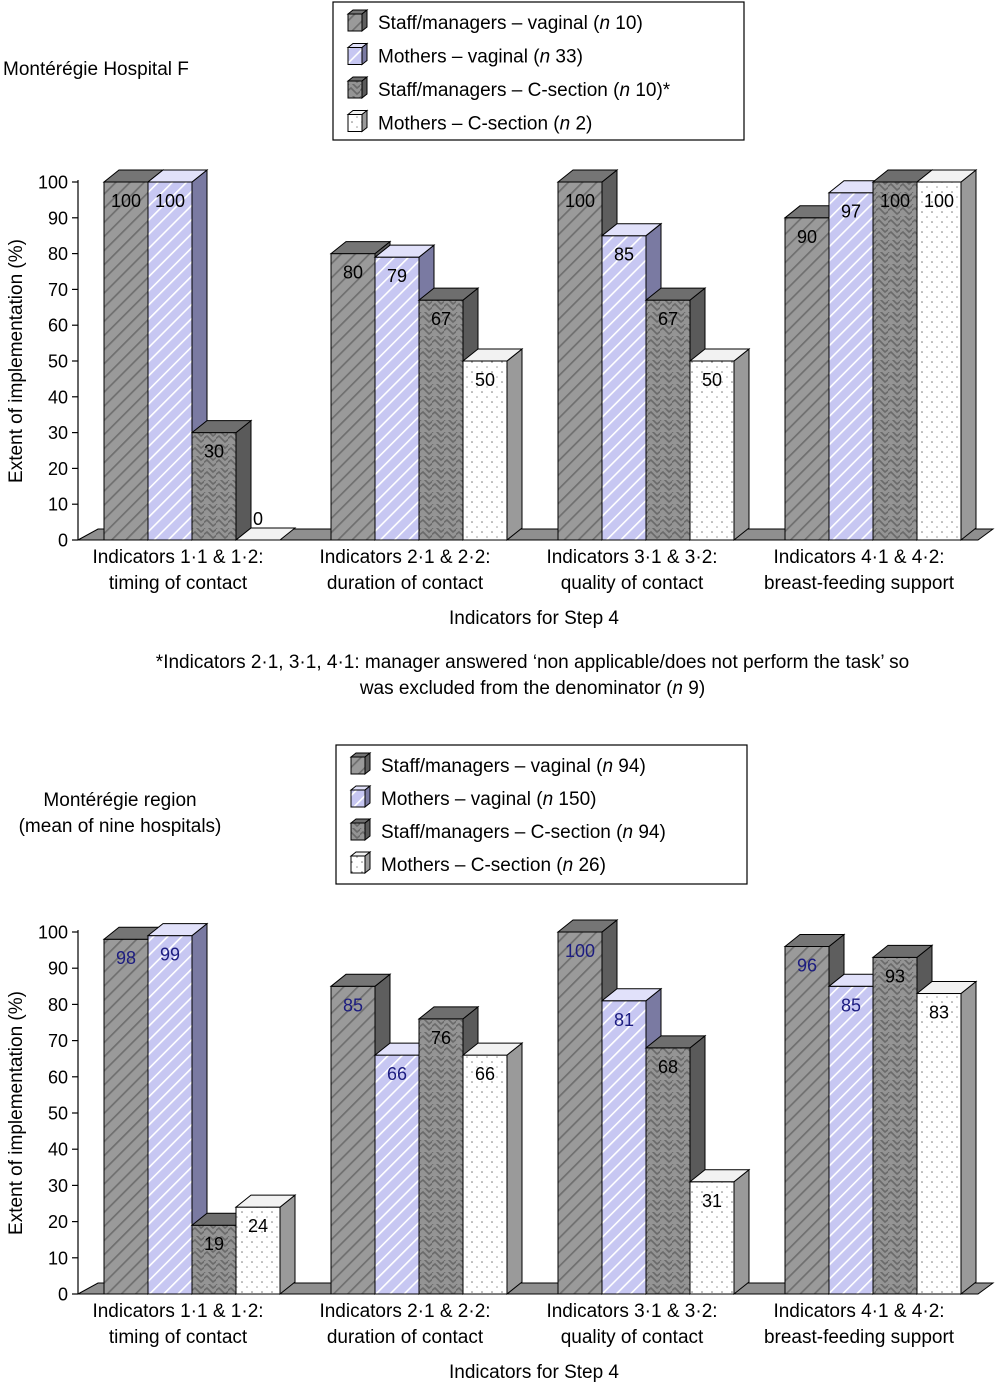  Describe the element at coordinates (258, 519) in the screenshot. I see `bar-value-label: 0` at that location.